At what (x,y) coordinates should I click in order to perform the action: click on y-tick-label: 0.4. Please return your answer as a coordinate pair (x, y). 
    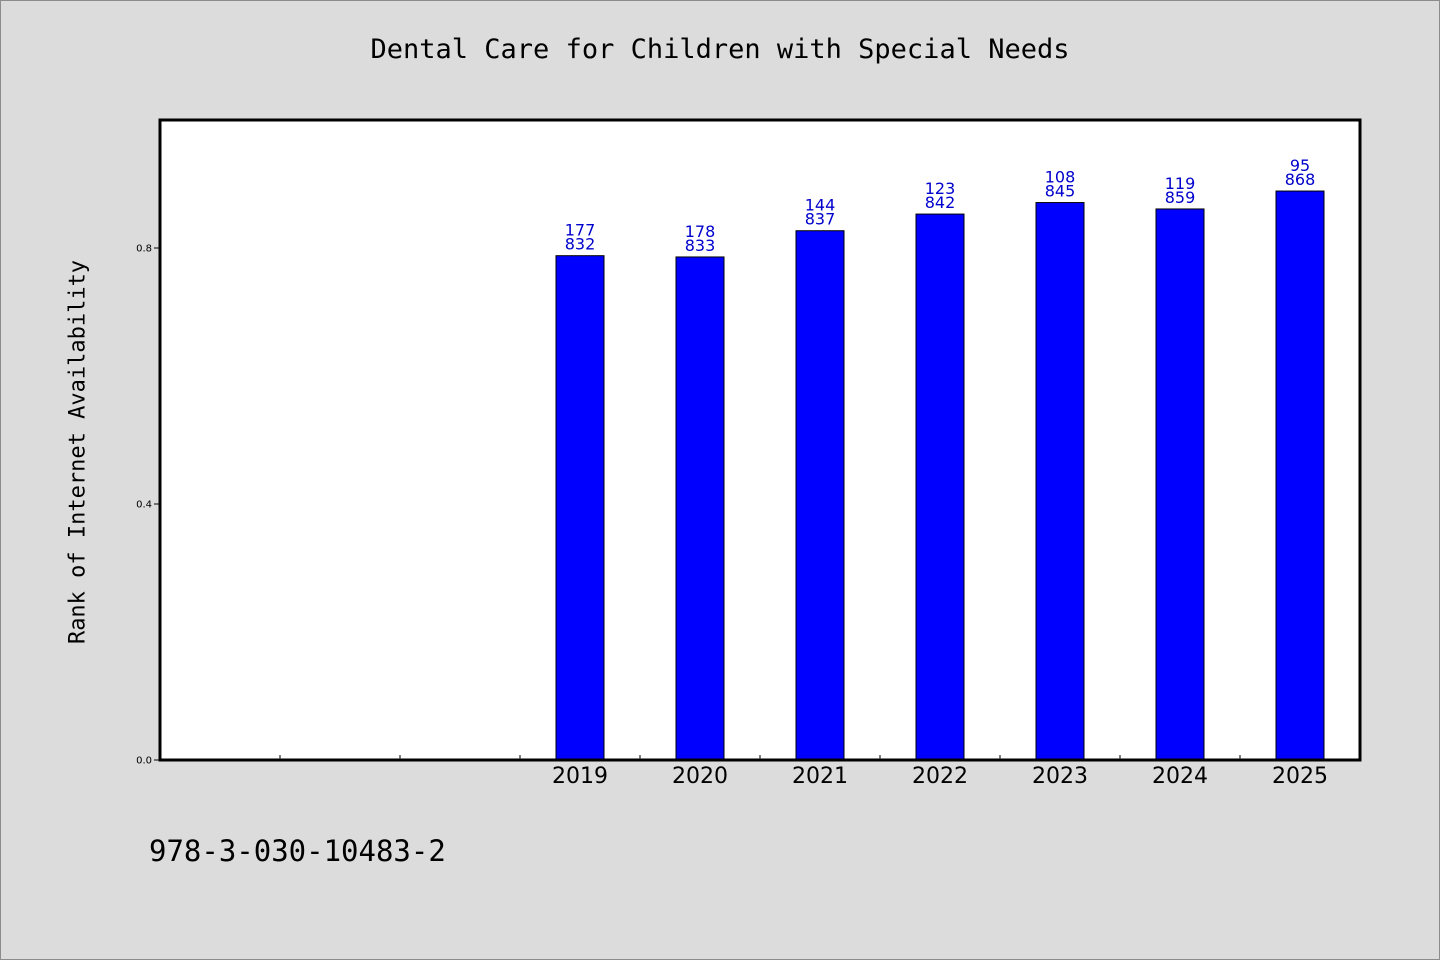
    Looking at the image, I should click on (144, 505).